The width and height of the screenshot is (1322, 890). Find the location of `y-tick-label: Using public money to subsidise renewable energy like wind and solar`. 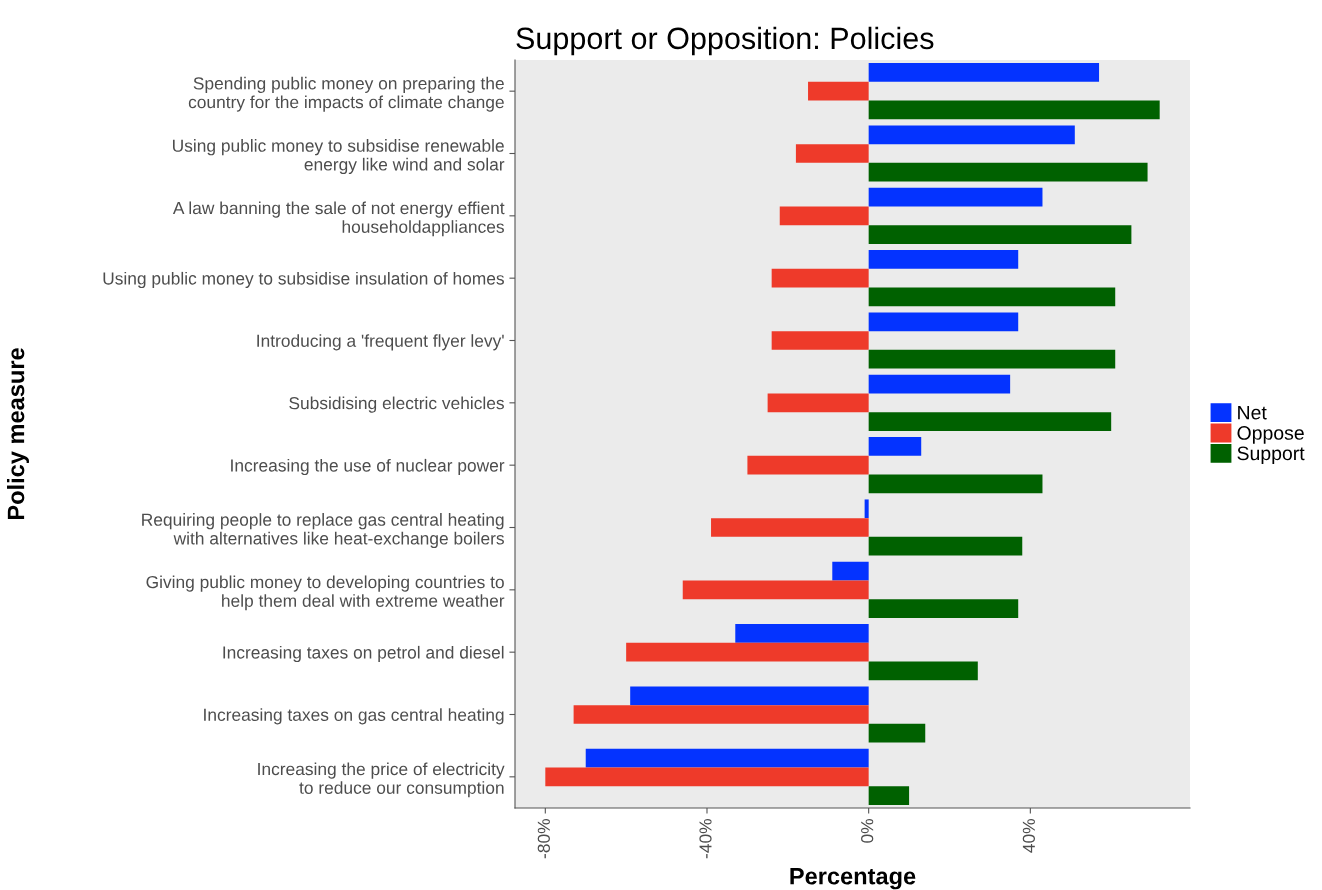

y-tick-label: Using public money to subsidise renewable energy like wind and solar is located at coordinates (339, 156).